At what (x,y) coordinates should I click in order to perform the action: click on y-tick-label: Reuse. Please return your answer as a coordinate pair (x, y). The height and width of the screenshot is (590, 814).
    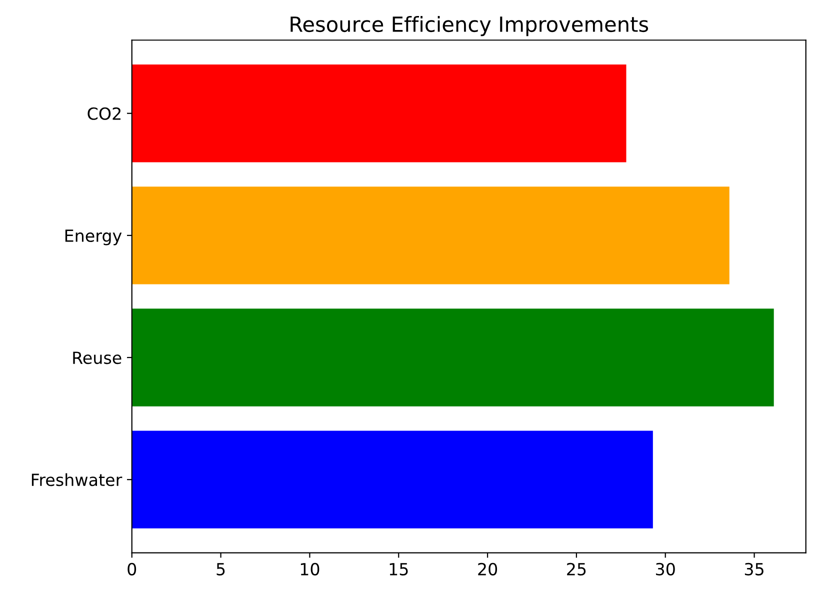
    Looking at the image, I should click on (97, 358).